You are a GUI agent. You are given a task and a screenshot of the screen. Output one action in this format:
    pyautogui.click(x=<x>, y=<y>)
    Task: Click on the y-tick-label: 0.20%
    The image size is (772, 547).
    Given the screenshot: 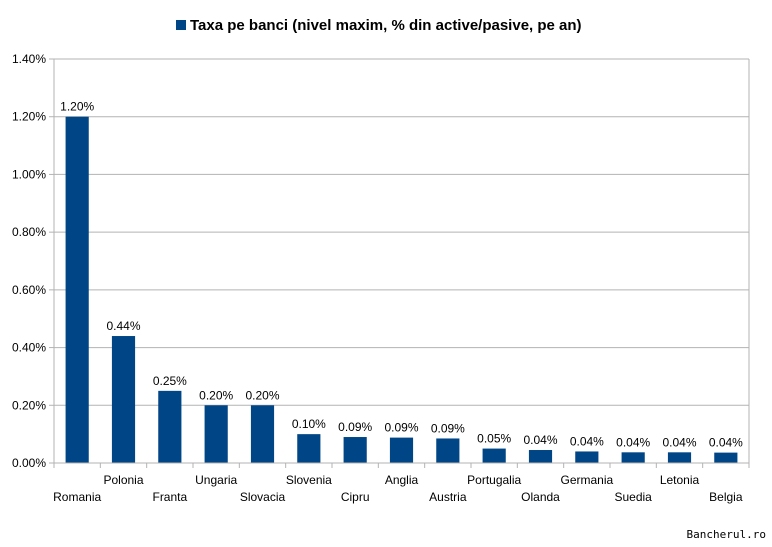 What is the action you would take?
    pyautogui.click(x=29, y=405)
    